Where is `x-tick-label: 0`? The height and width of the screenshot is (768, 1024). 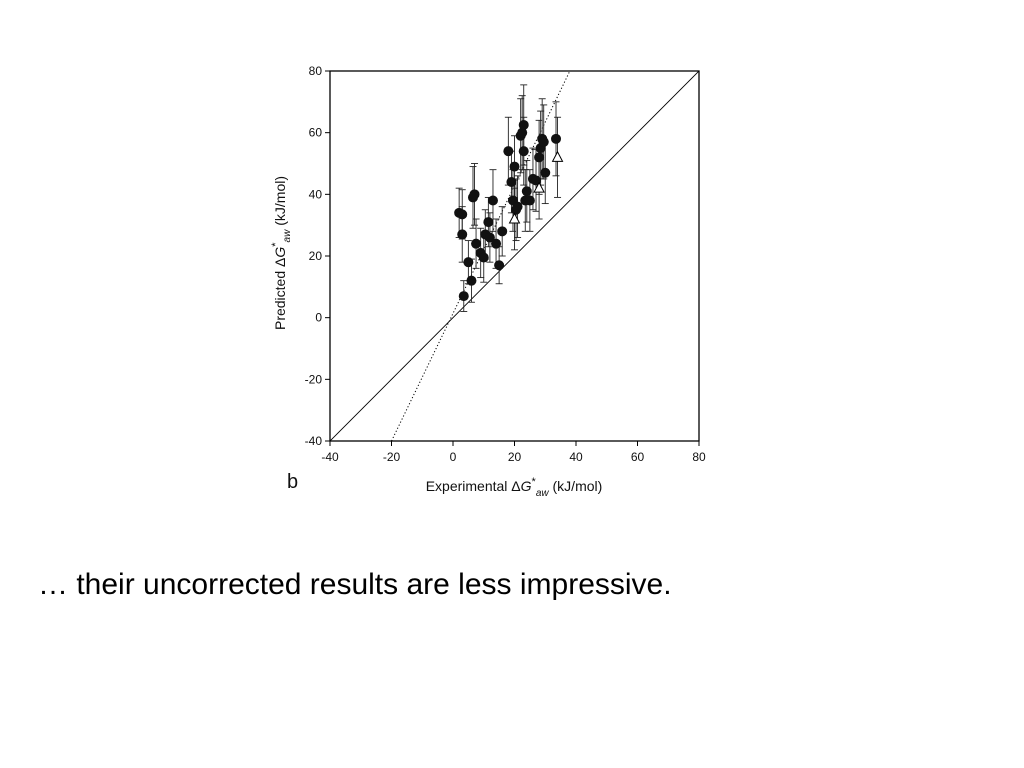
x-tick-label: 0 is located at coordinates (453, 457).